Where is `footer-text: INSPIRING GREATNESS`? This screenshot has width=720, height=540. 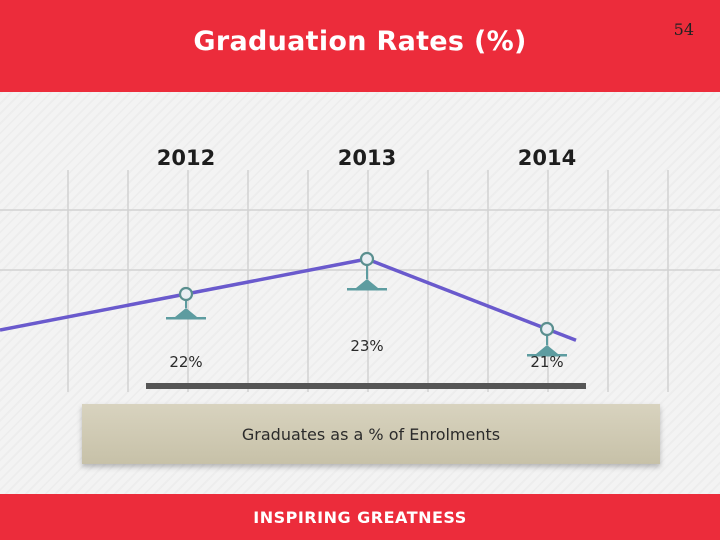 footer-text: INSPIRING GREATNESS is located at coordinates (360, 517).